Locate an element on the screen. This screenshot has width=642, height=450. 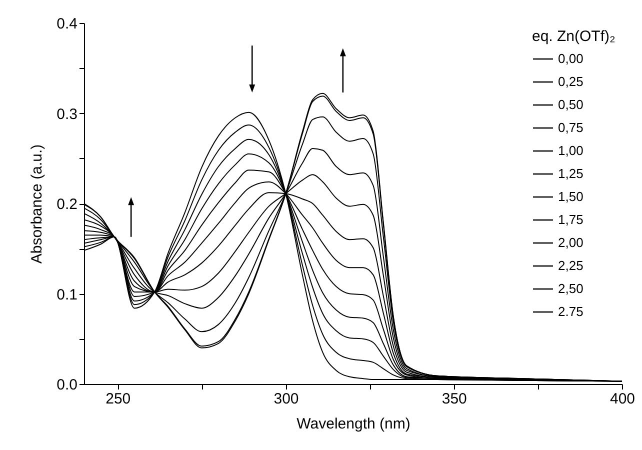
legend-label: 2,00 is located at coordinates (571, 242).